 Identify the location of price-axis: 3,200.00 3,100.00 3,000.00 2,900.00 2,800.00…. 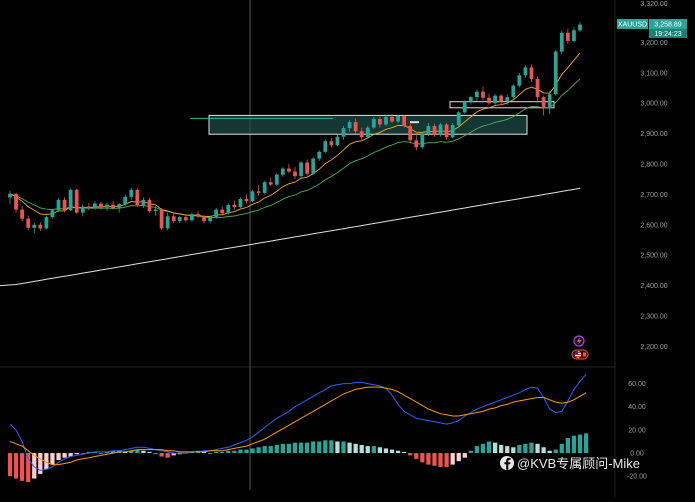
(653, 195).